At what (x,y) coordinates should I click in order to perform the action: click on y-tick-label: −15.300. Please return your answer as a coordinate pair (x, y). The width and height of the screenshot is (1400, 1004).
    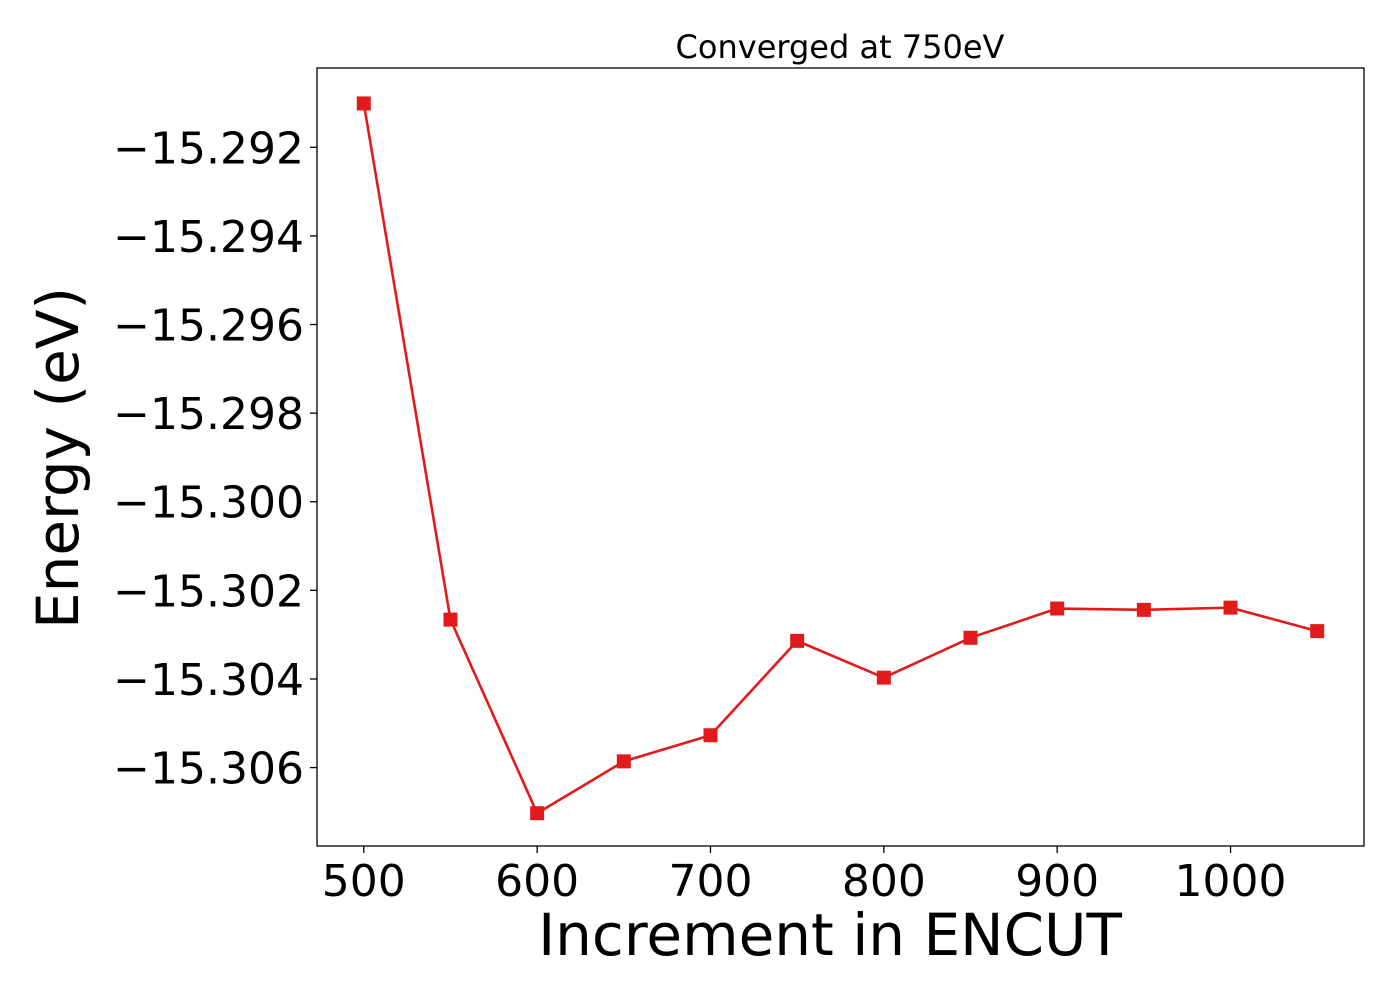
    Looking at the image, I should click on (208, 503).